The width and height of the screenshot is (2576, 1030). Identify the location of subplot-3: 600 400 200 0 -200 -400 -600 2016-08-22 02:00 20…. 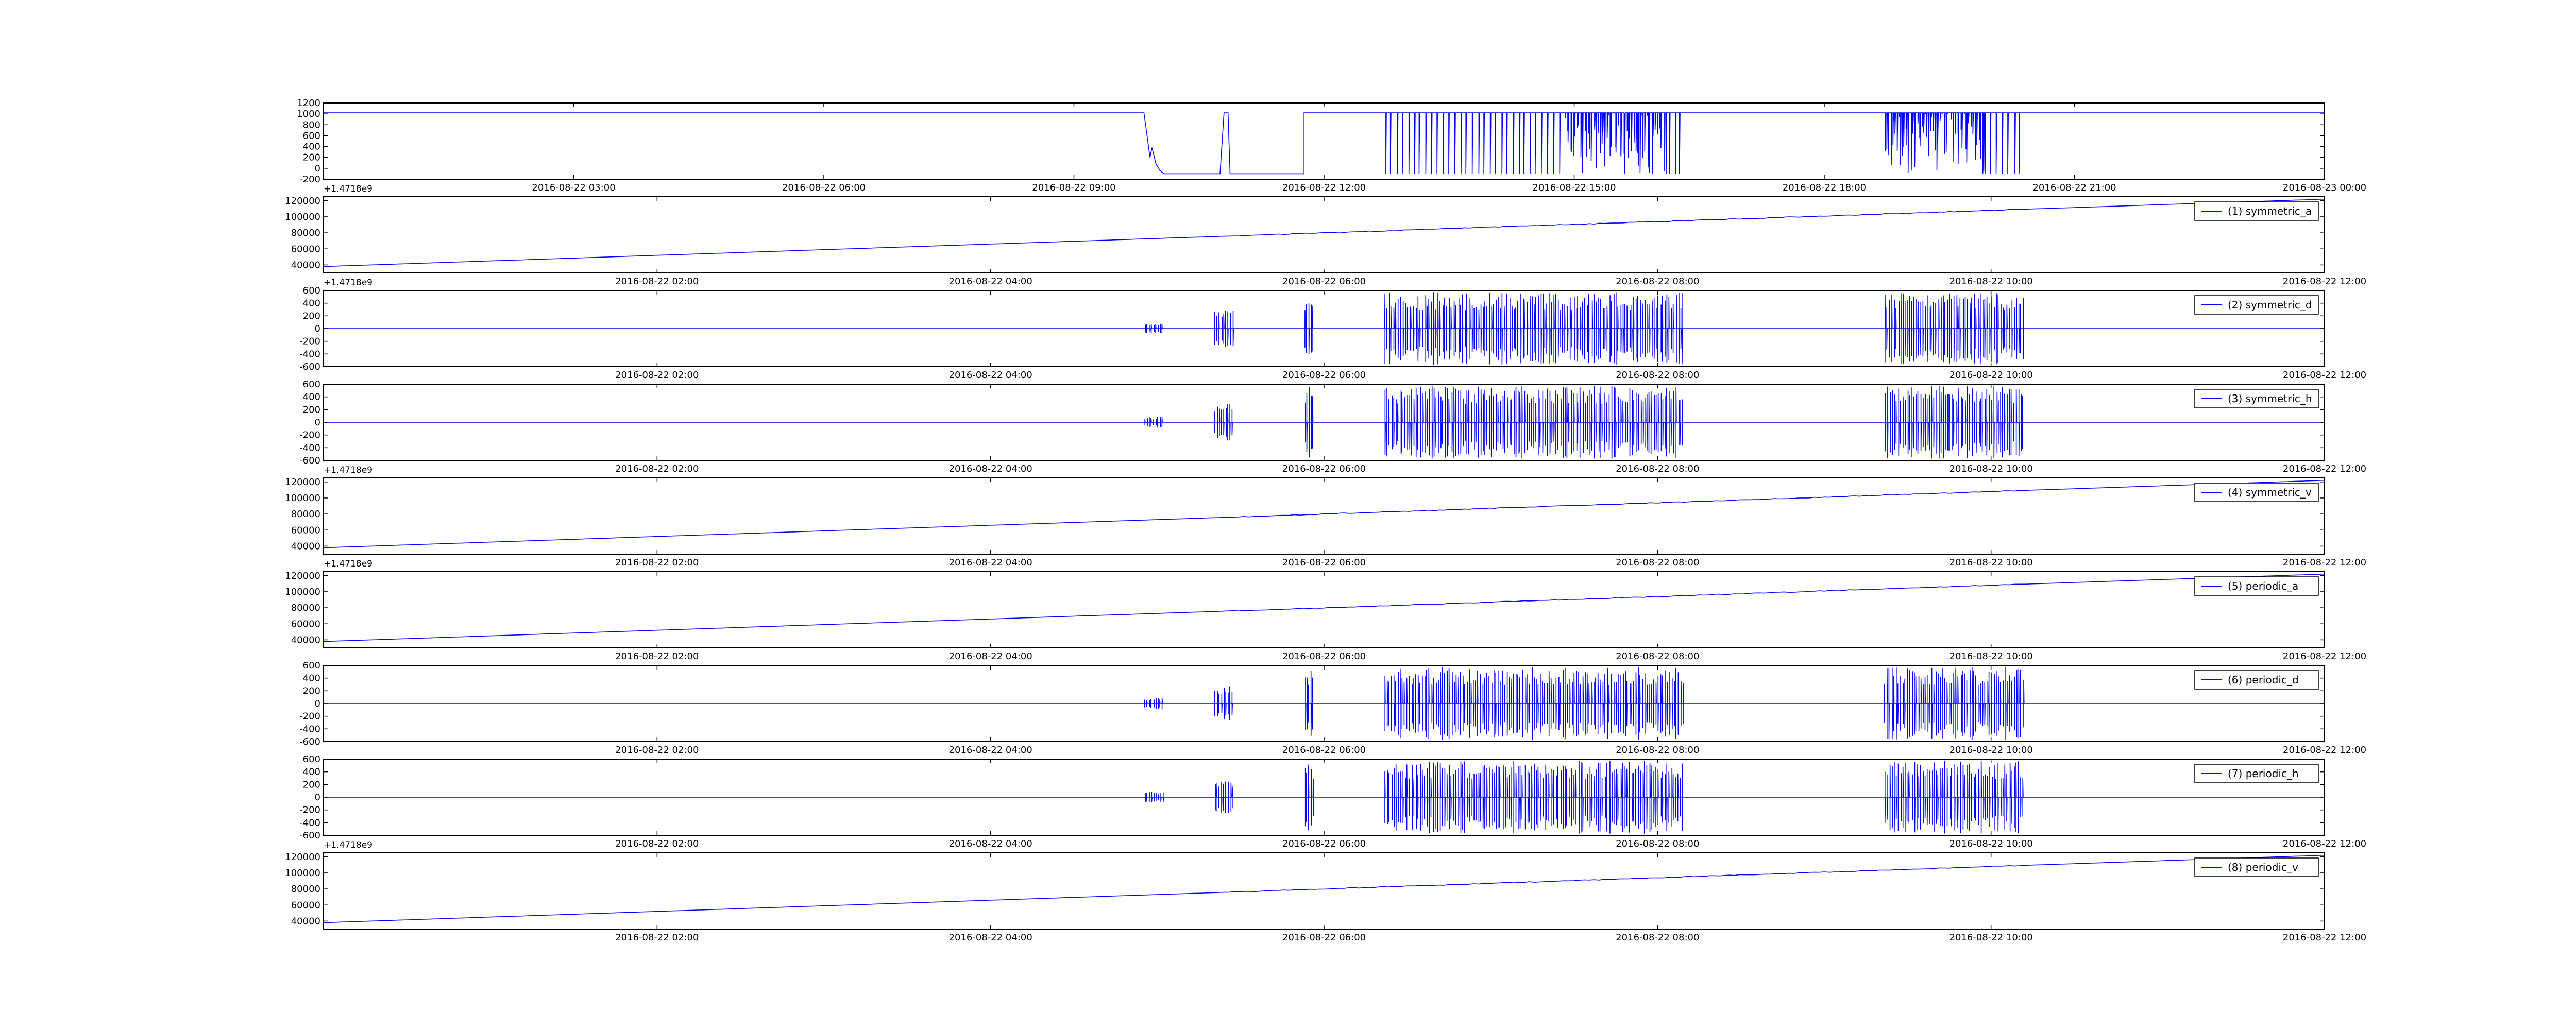
(1332, 333).